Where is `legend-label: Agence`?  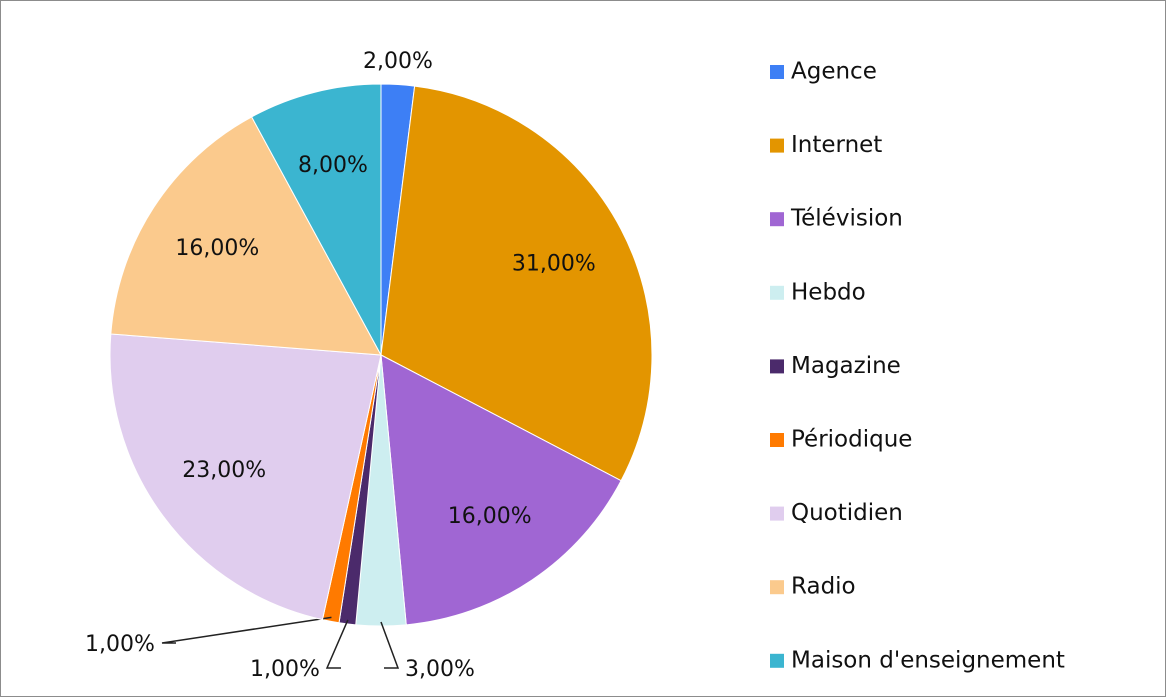
legend-label: Agence is located at coordinates (834, 72).